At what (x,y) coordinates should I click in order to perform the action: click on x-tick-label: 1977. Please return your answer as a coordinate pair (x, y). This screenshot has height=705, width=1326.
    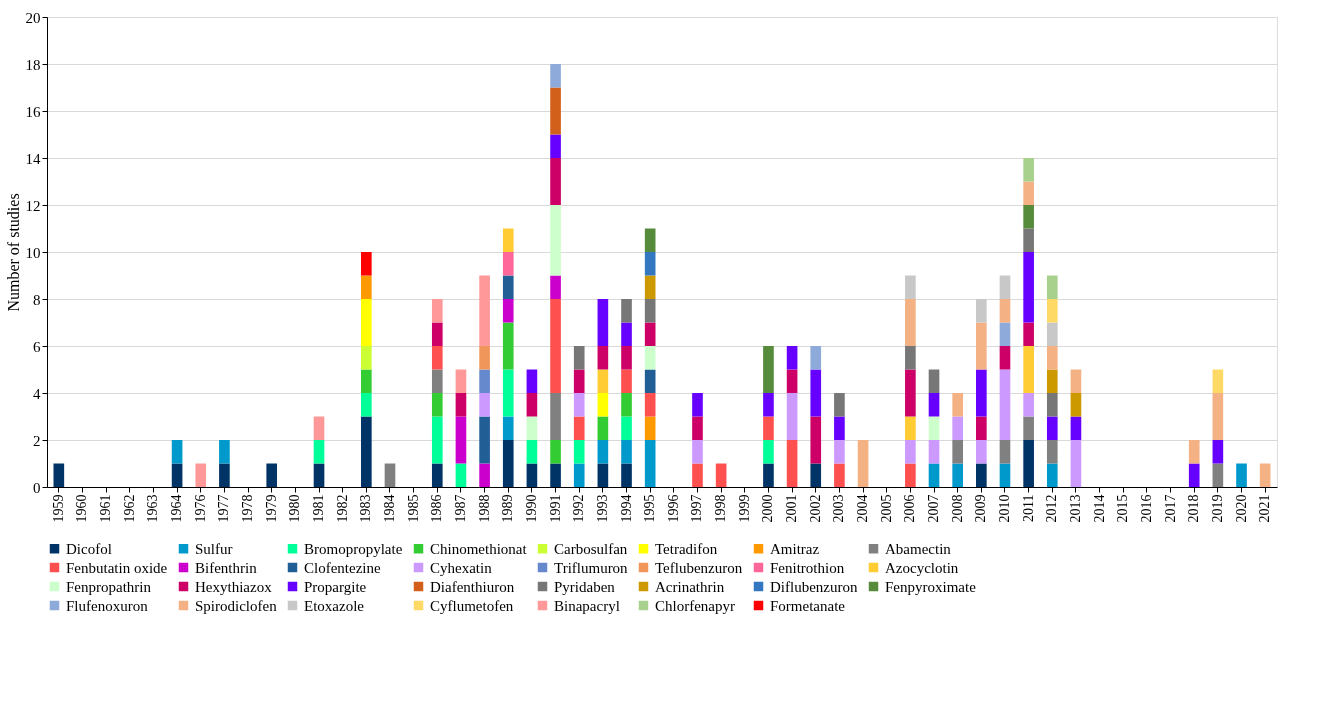
    Looking at the image, I should click on (224, 508).